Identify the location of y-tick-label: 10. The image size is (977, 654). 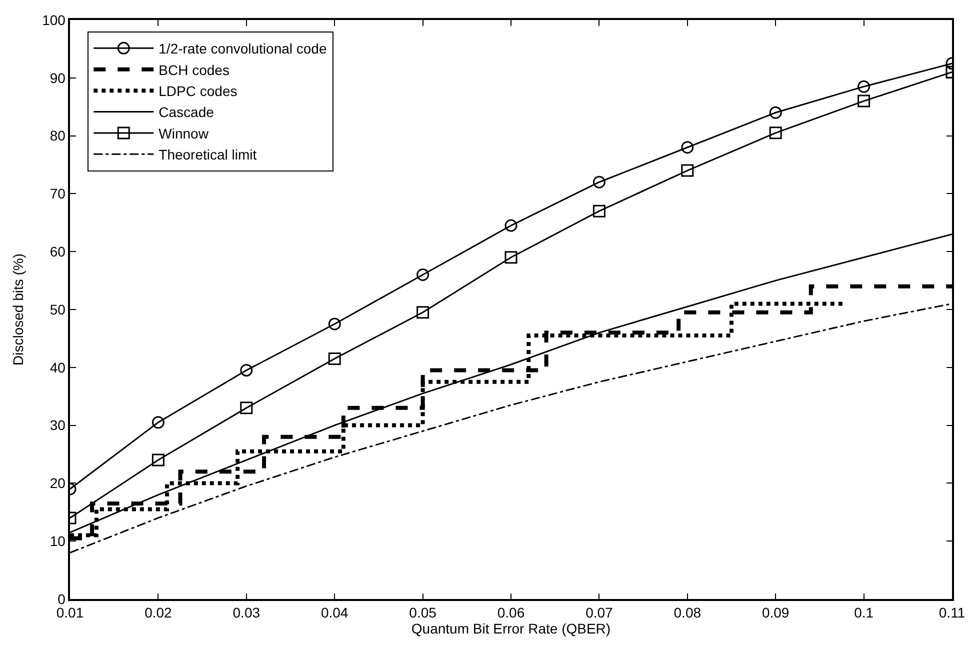
(58, 541).